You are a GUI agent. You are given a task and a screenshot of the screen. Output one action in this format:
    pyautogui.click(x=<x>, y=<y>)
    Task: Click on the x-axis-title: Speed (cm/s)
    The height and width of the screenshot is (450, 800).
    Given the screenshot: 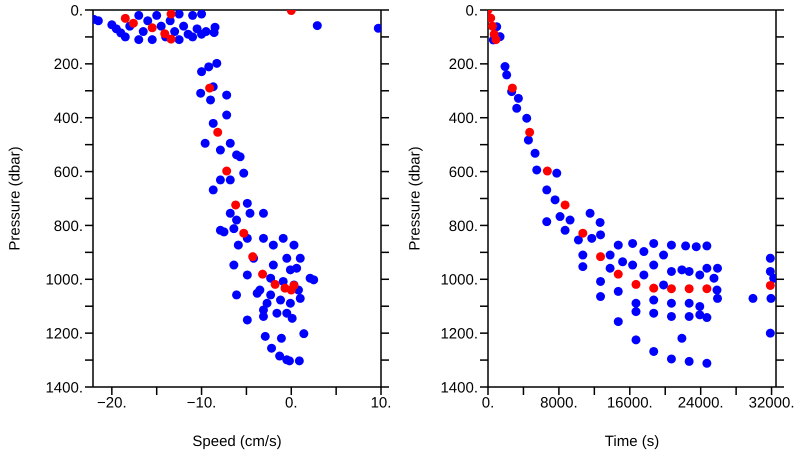 What is the action you would take?
    pyautogui.click(x=237, y=441)
    